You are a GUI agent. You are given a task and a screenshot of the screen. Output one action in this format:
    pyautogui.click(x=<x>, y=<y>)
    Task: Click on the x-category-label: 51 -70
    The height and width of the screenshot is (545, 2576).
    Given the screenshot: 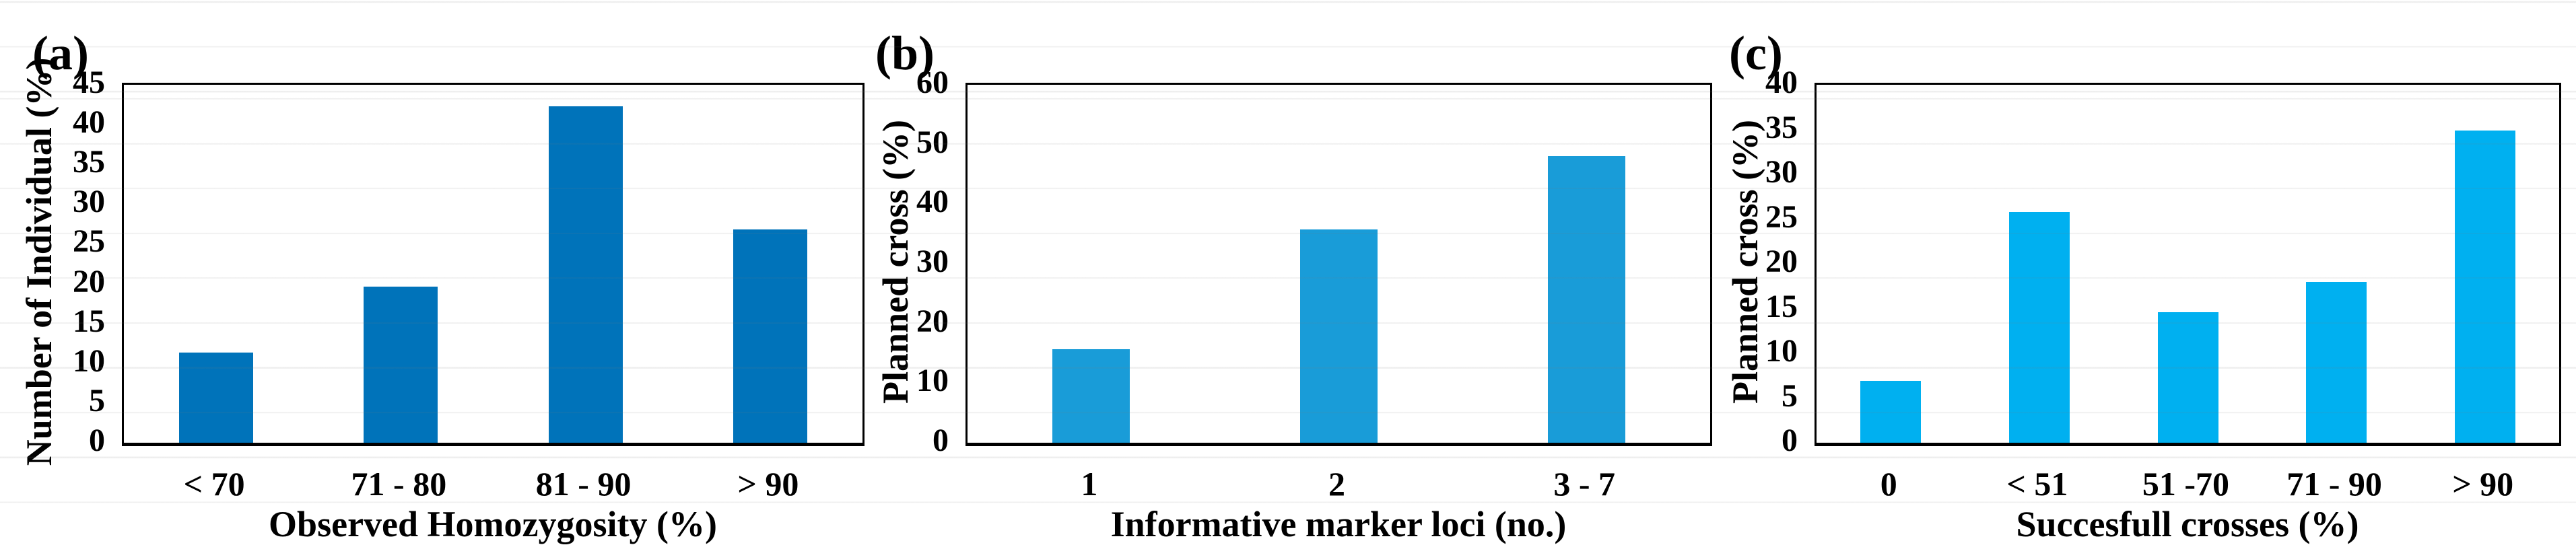 What is the action you would take?
    pyautogui.click(x=2186, y=484)
    